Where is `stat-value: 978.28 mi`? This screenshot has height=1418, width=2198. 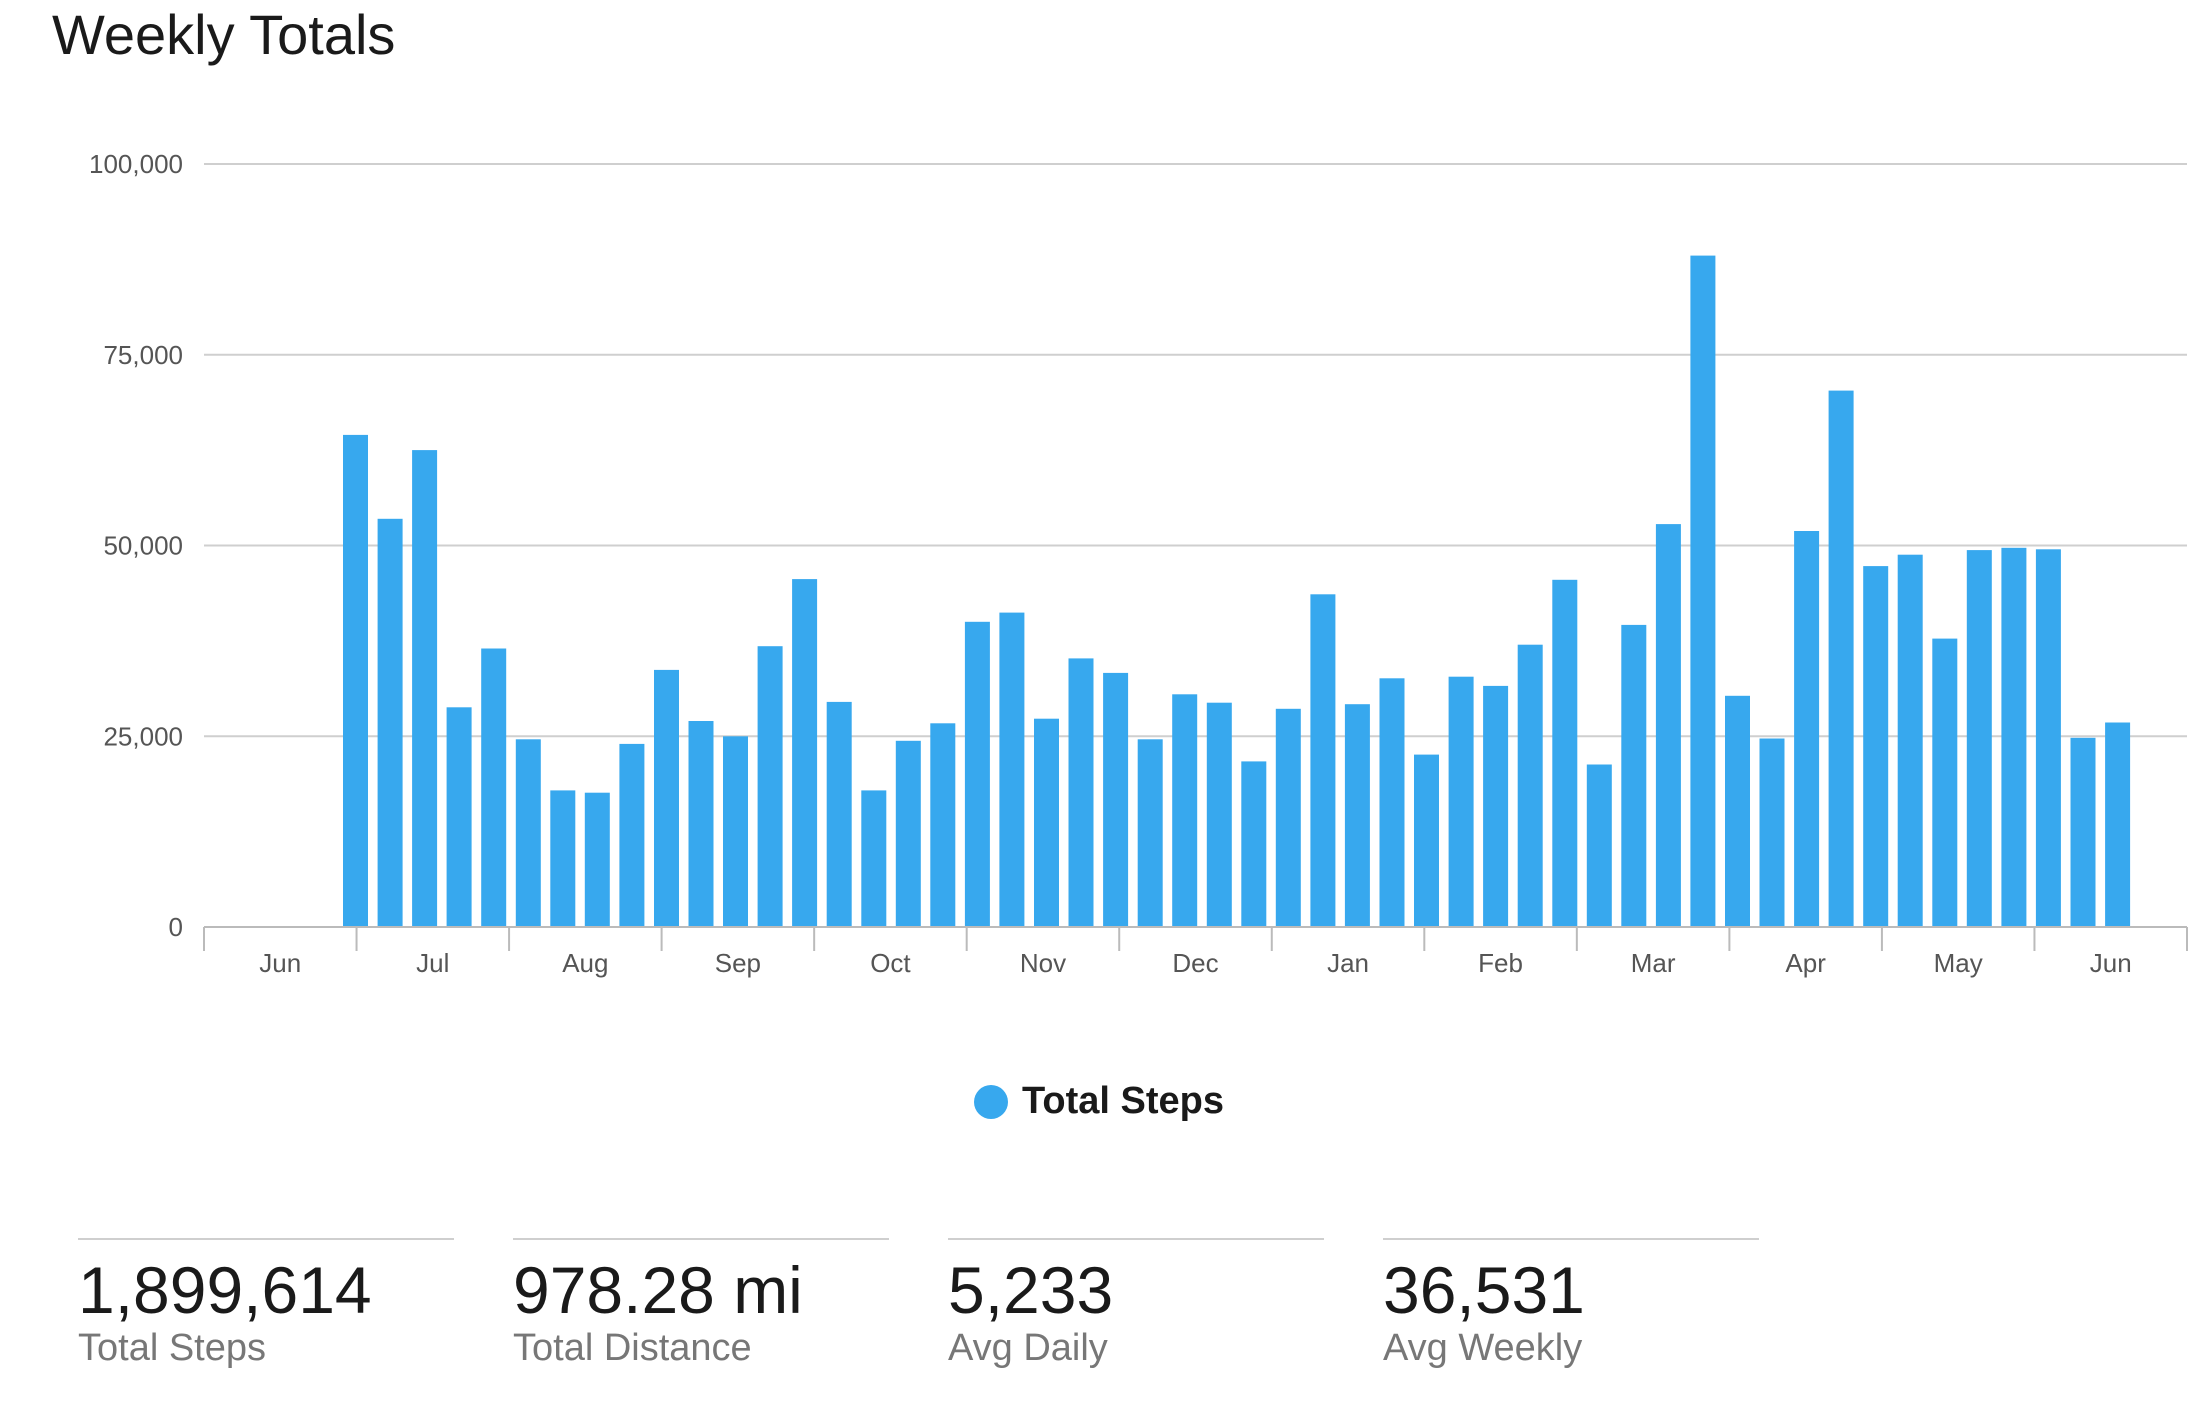 stat-value: 978.28 mi is located at coordinates (658, 1290).